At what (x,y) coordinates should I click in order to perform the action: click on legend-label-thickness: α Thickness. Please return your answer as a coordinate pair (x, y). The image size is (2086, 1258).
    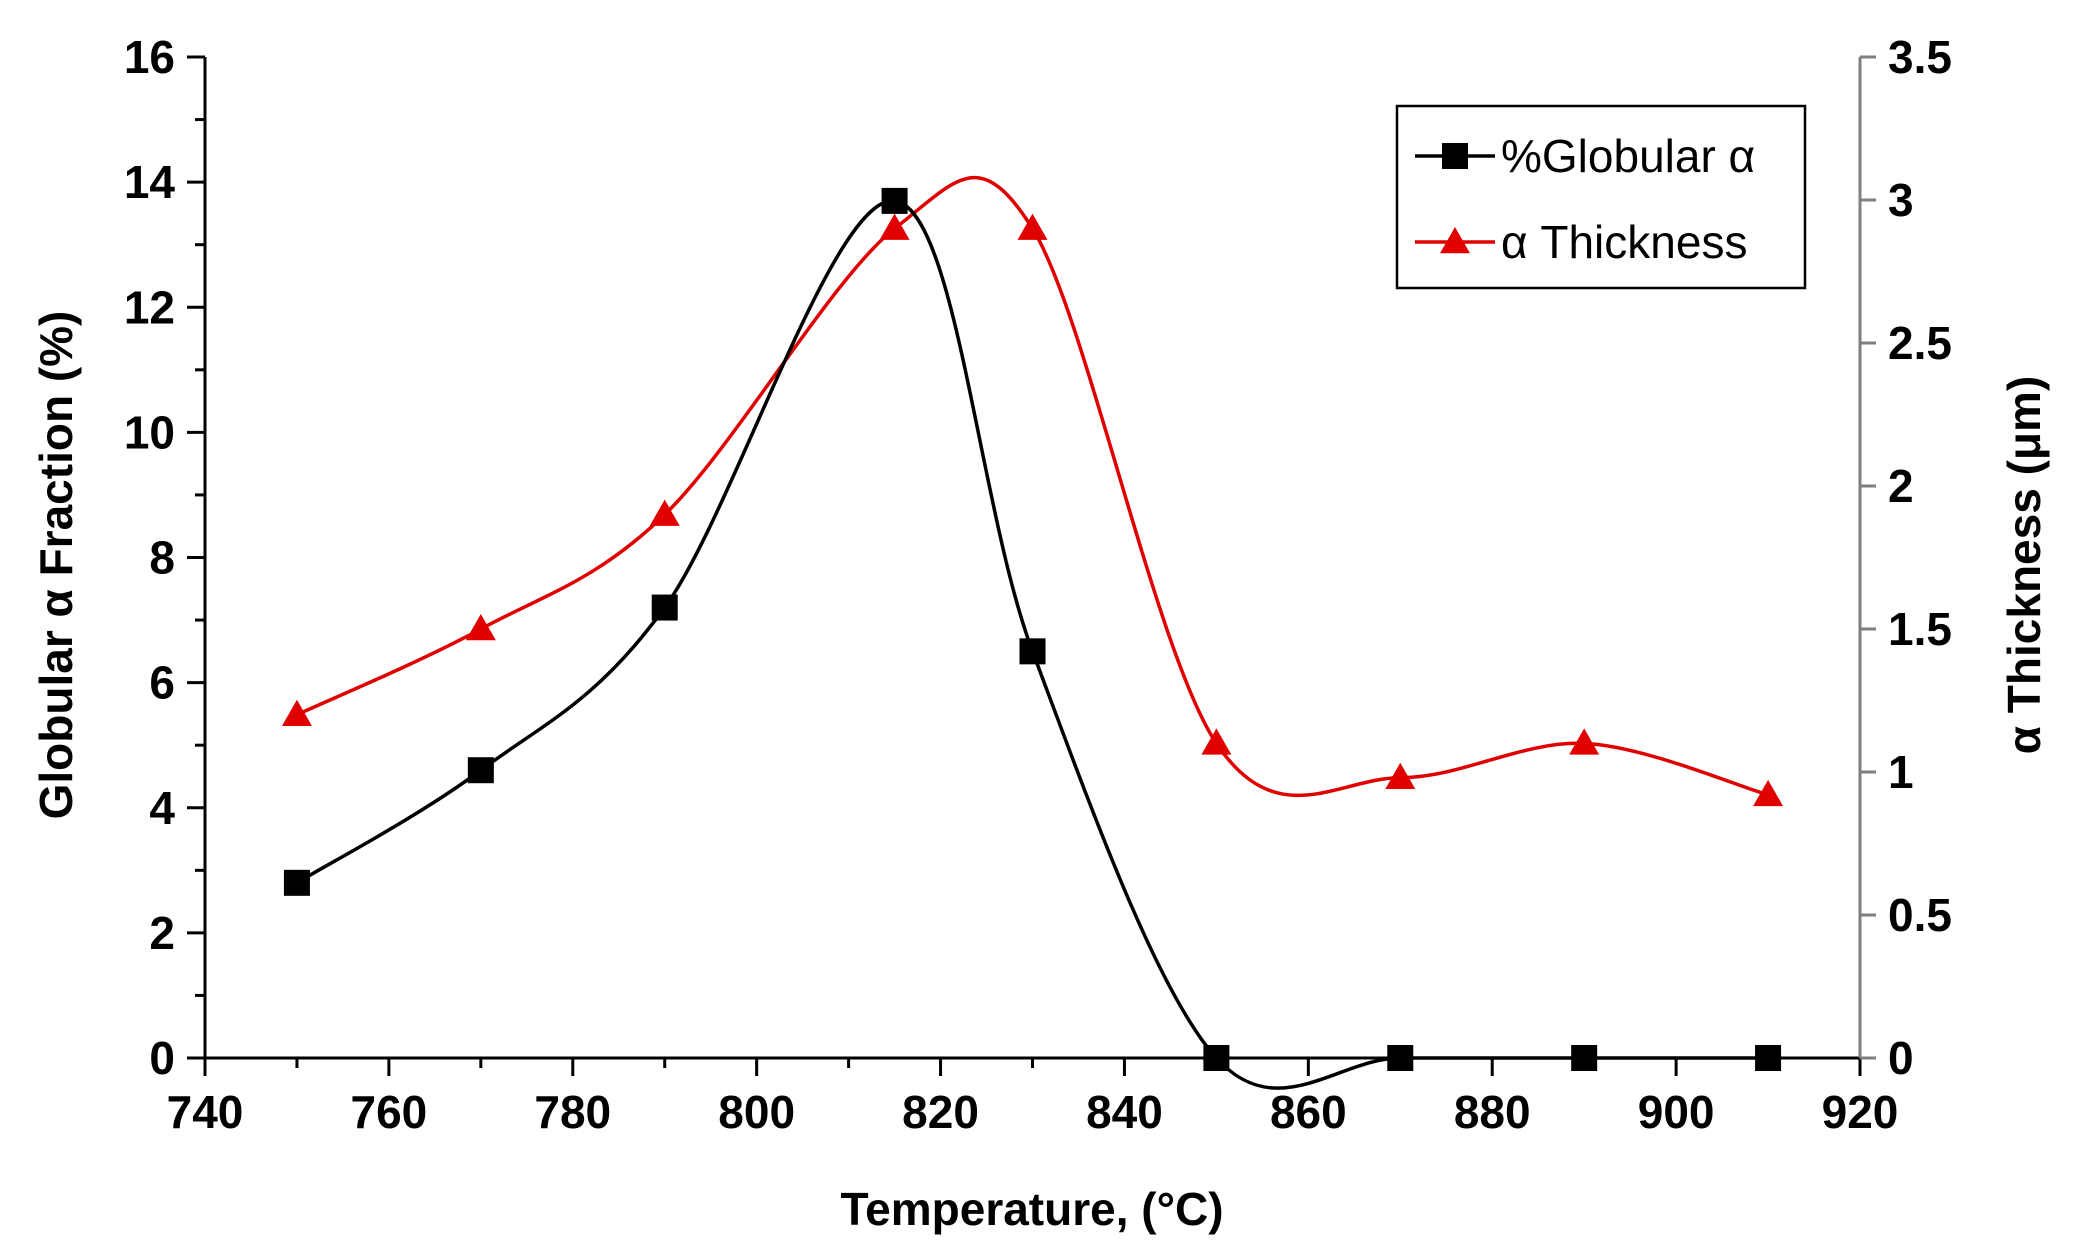
    Looking at the image, I should click on (1624, 242).